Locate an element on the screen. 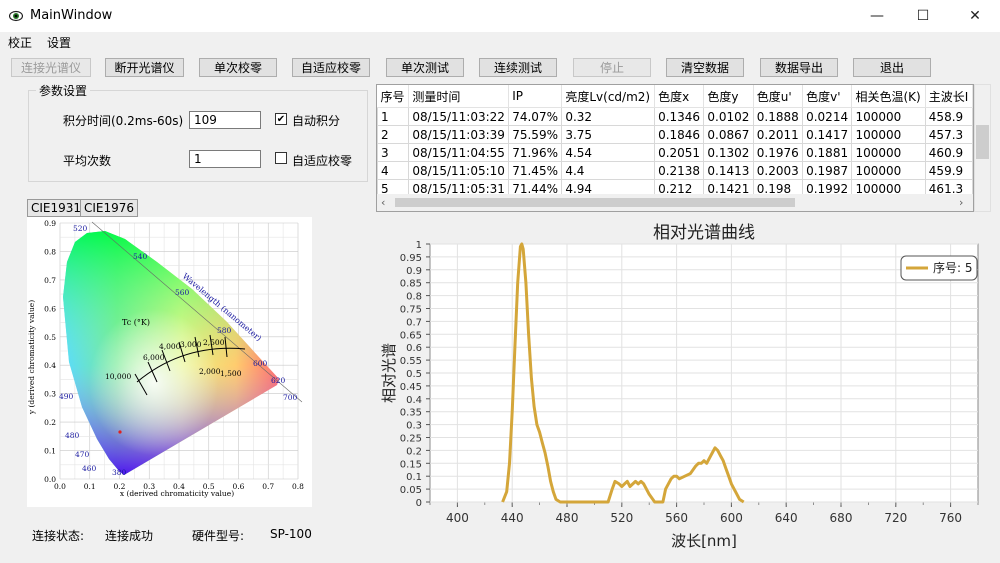 The height and width of the screenshot is (563, 1000). table-cell: 0.1881 is located at coordinates (827, 152).